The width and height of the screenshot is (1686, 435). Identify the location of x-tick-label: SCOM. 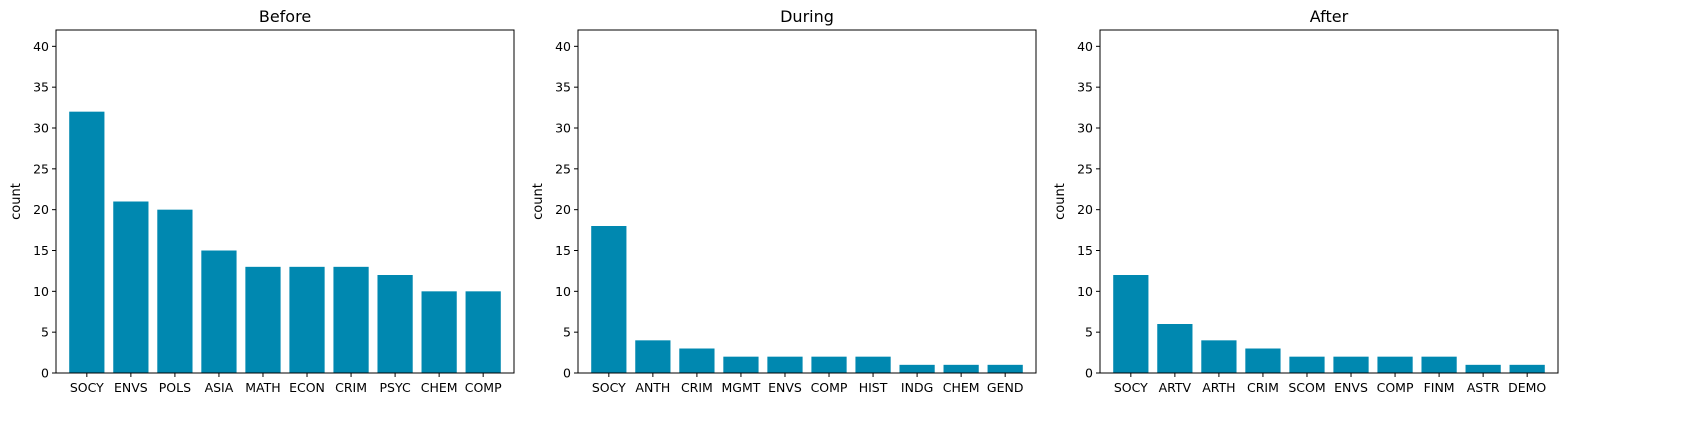
(1306, 387).